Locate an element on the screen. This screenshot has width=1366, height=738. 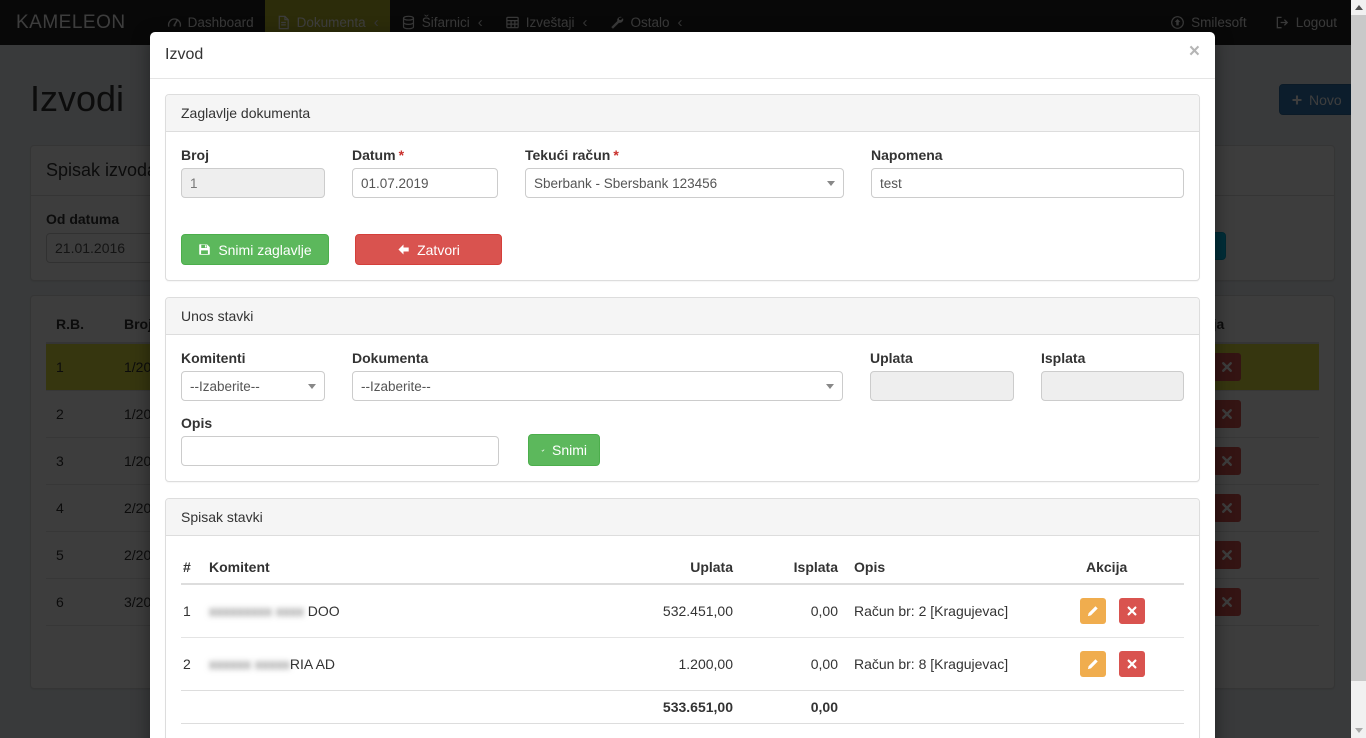
broj-input is located at coordinates (253, 183).